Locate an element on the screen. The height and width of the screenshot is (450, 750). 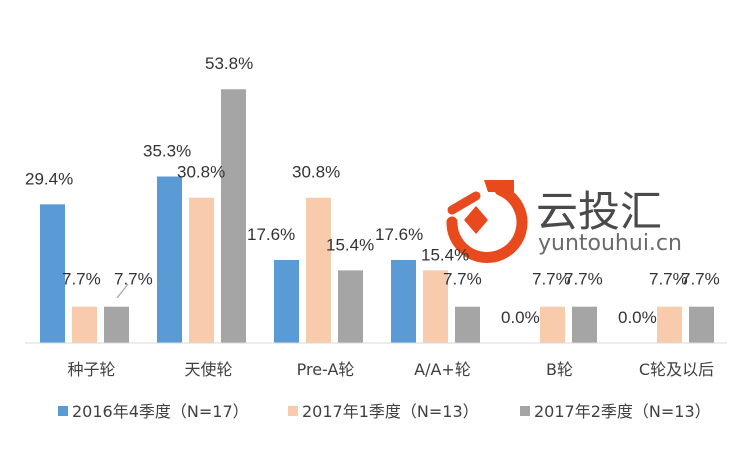
data-label-s1-3: 17.6% is located at coordinates (271, 234).